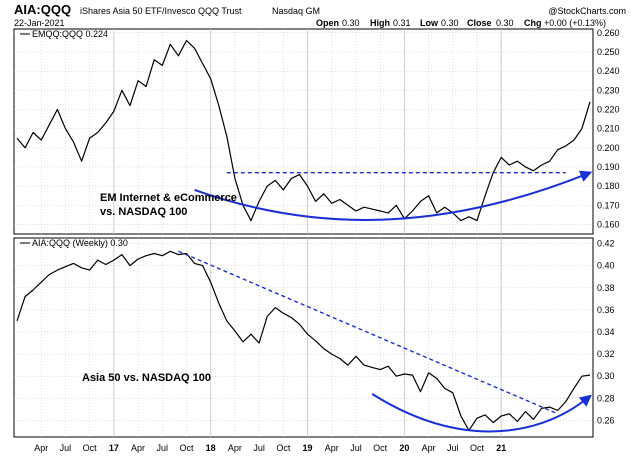 The width and height of the screenshot is (640, 457). What do you see at coordinates (608, 90) in the screenshot?
I see `y-tick-label: 0.230` at bounding box center [608, 90].